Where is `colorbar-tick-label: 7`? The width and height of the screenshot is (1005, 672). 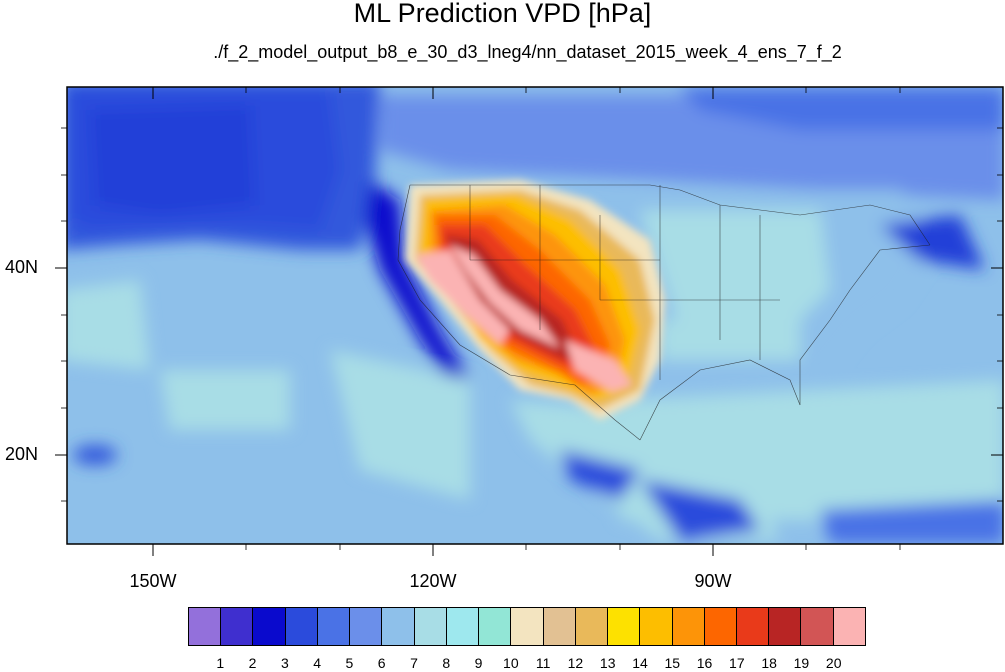 colorbar-tick-label: 7 is located at coordinates (414, 663).